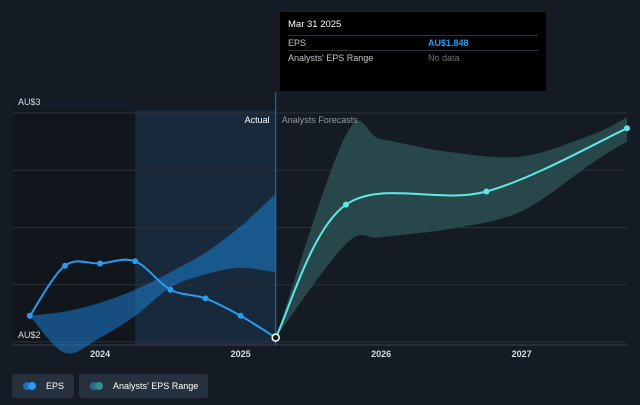  What do you see at coordinates (257, 120) in the screenshot?
I see `actual-region-label: Actual` at bounding box center [257, 120].